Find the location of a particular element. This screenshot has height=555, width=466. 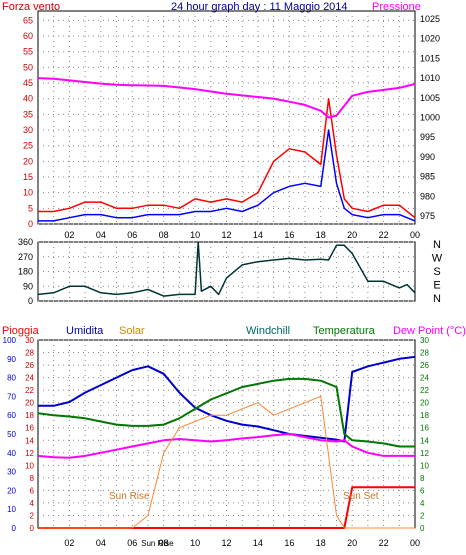

rain-y-tick: 24 is located at coordinates (29, 378).